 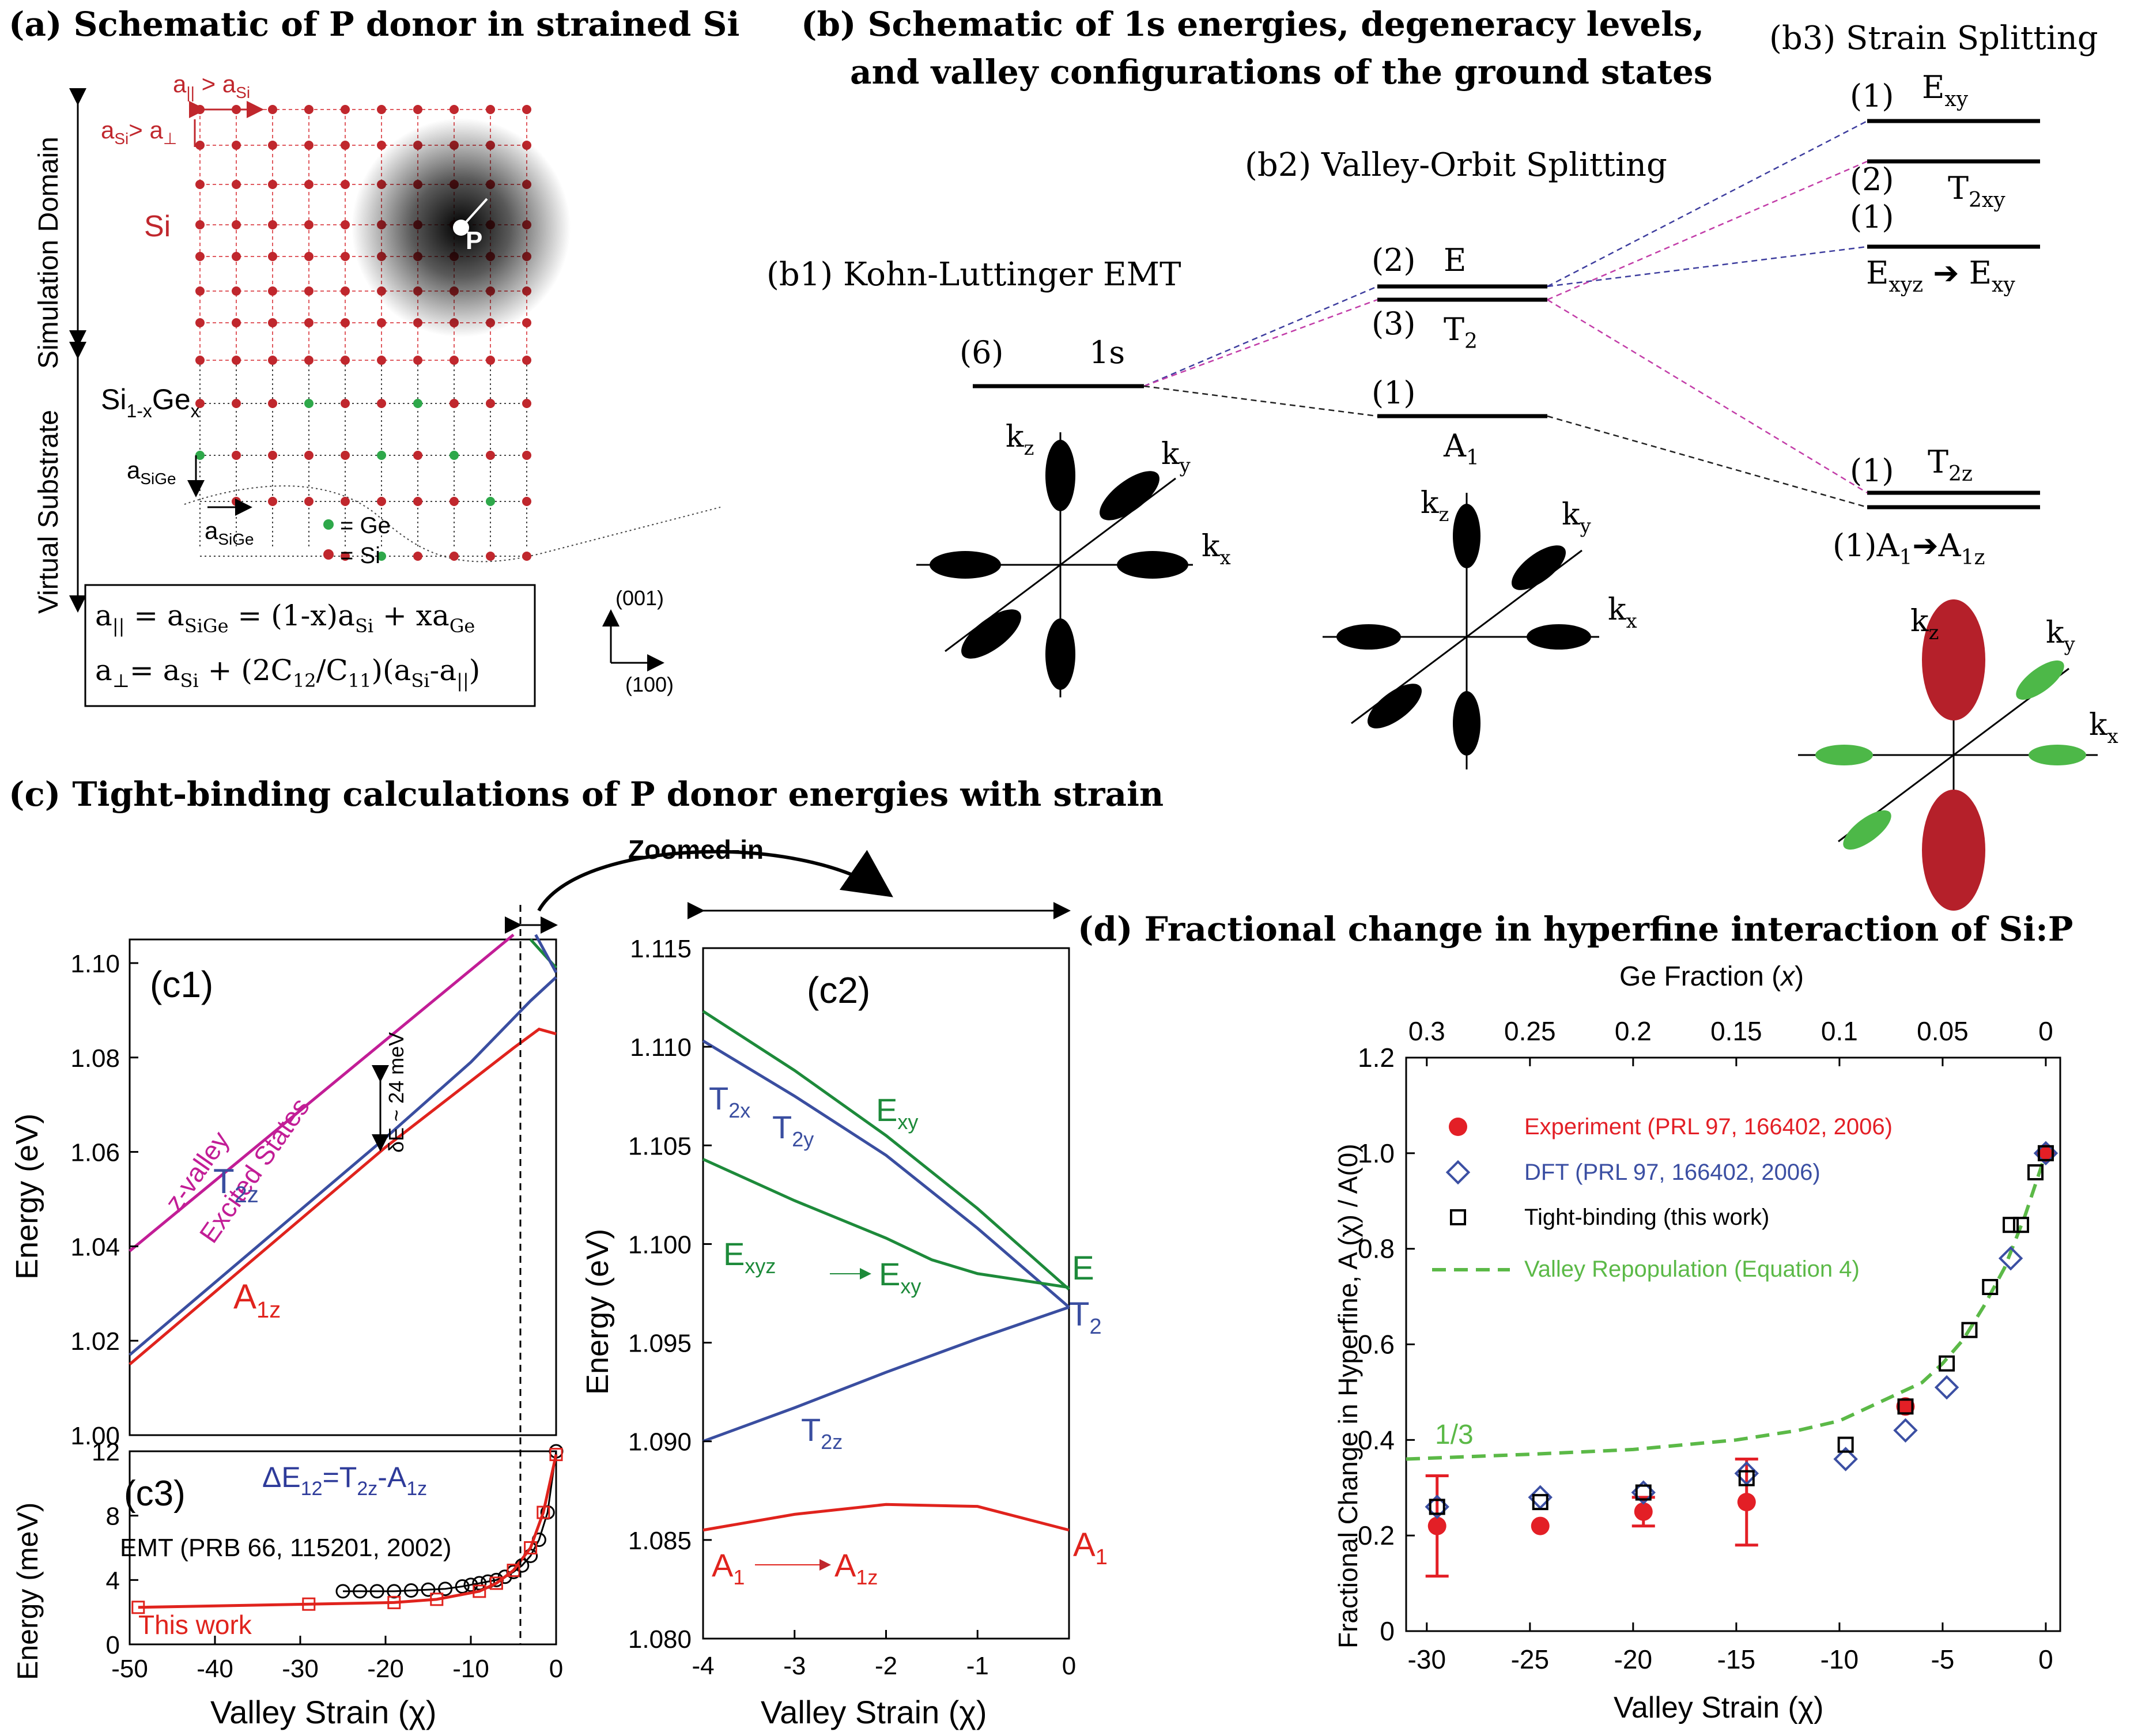 What do you see at coordinates (649, 685) in the screenshot?
I see `axis-100-label: (100)` at bounding box center [649, 685].